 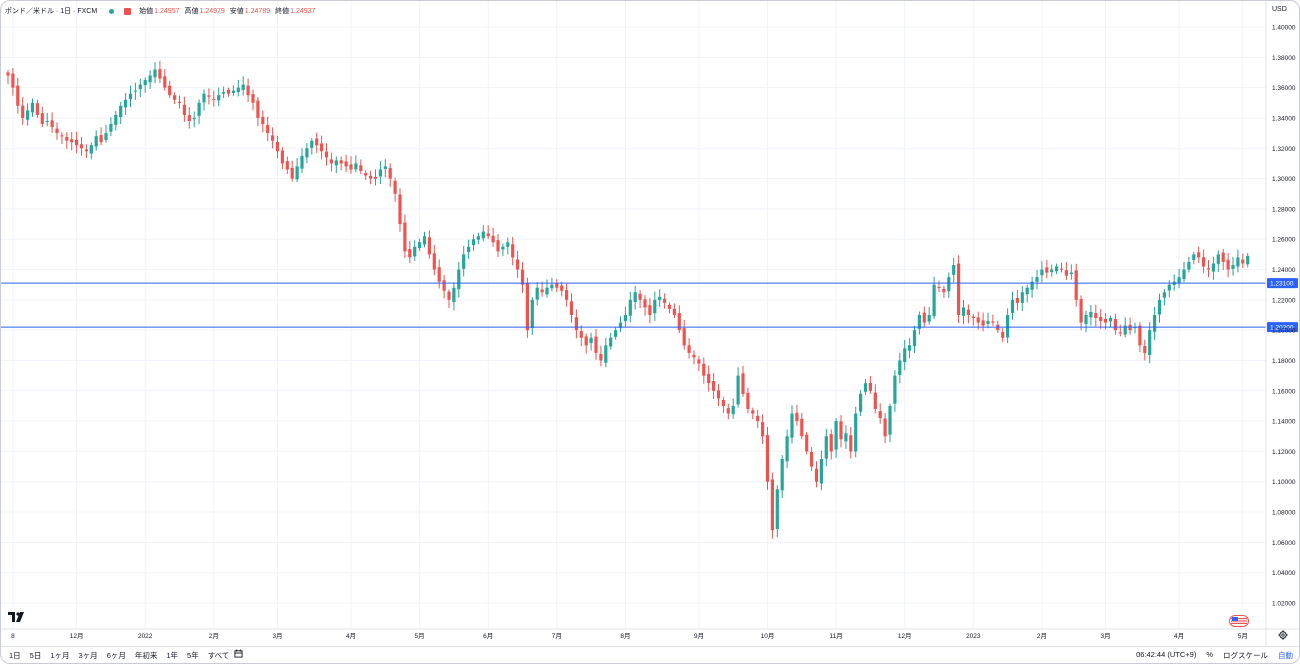 I want to click on range-1y: 1年, so click(x=172, y=655).